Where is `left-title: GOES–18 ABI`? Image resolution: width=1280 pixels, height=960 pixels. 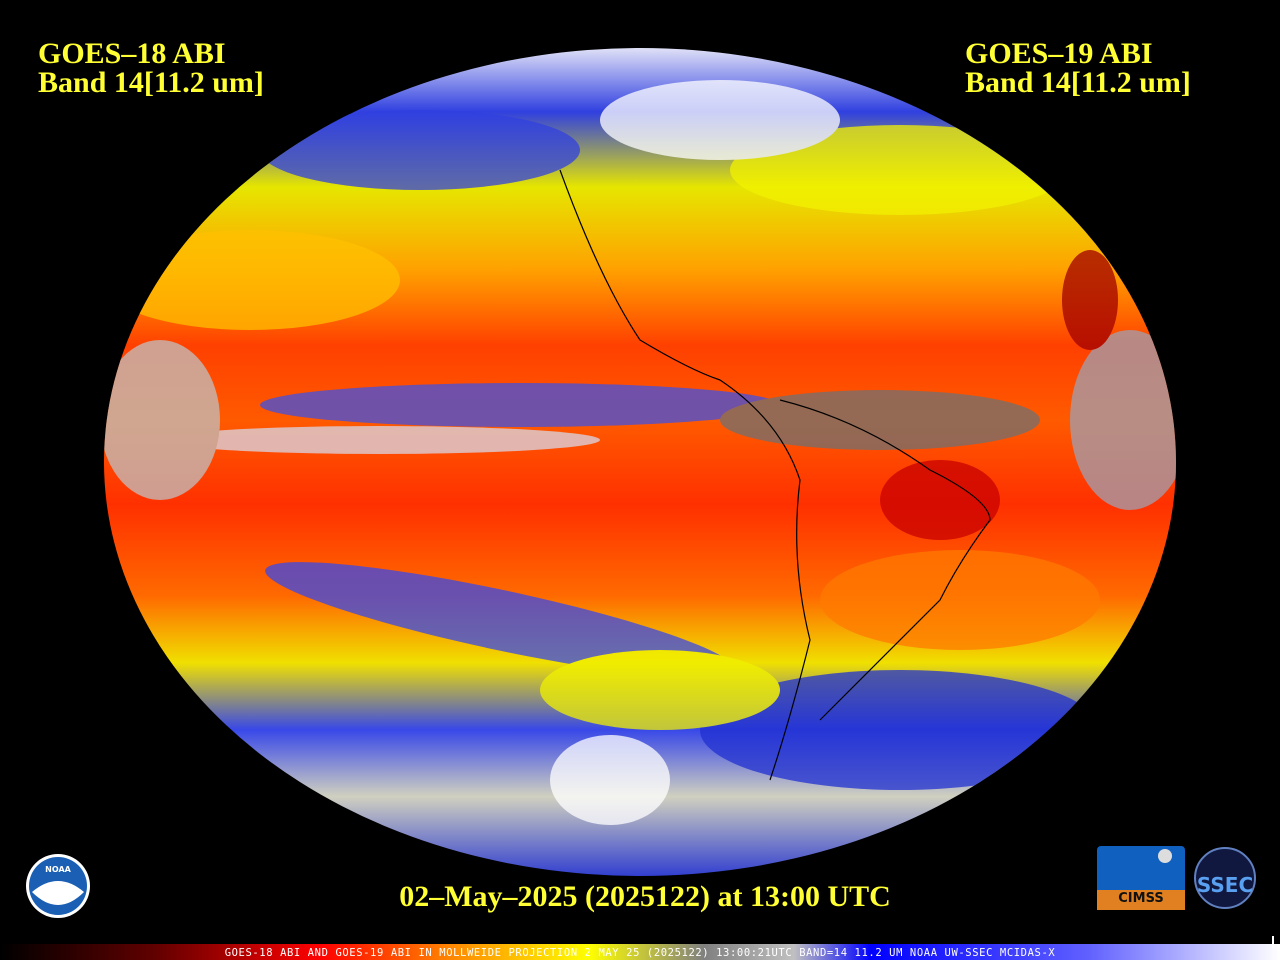
left-title: GOES–18 ABI is located at coordinates (132, 53).